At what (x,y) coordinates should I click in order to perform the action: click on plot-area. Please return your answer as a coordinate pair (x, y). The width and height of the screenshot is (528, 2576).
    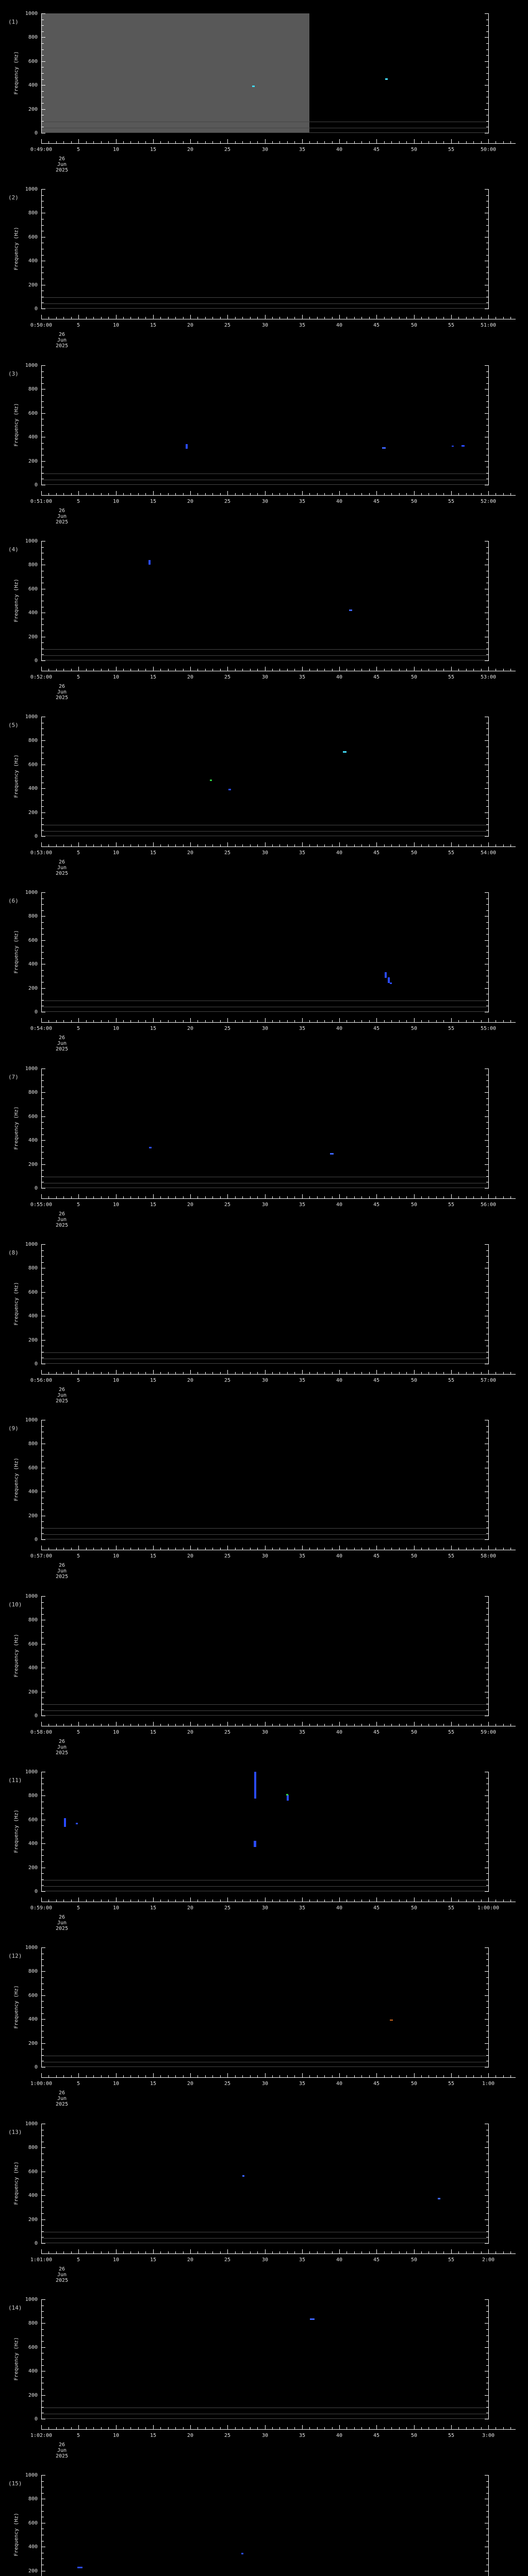
    Looking at the image, I should click on (264, 600).